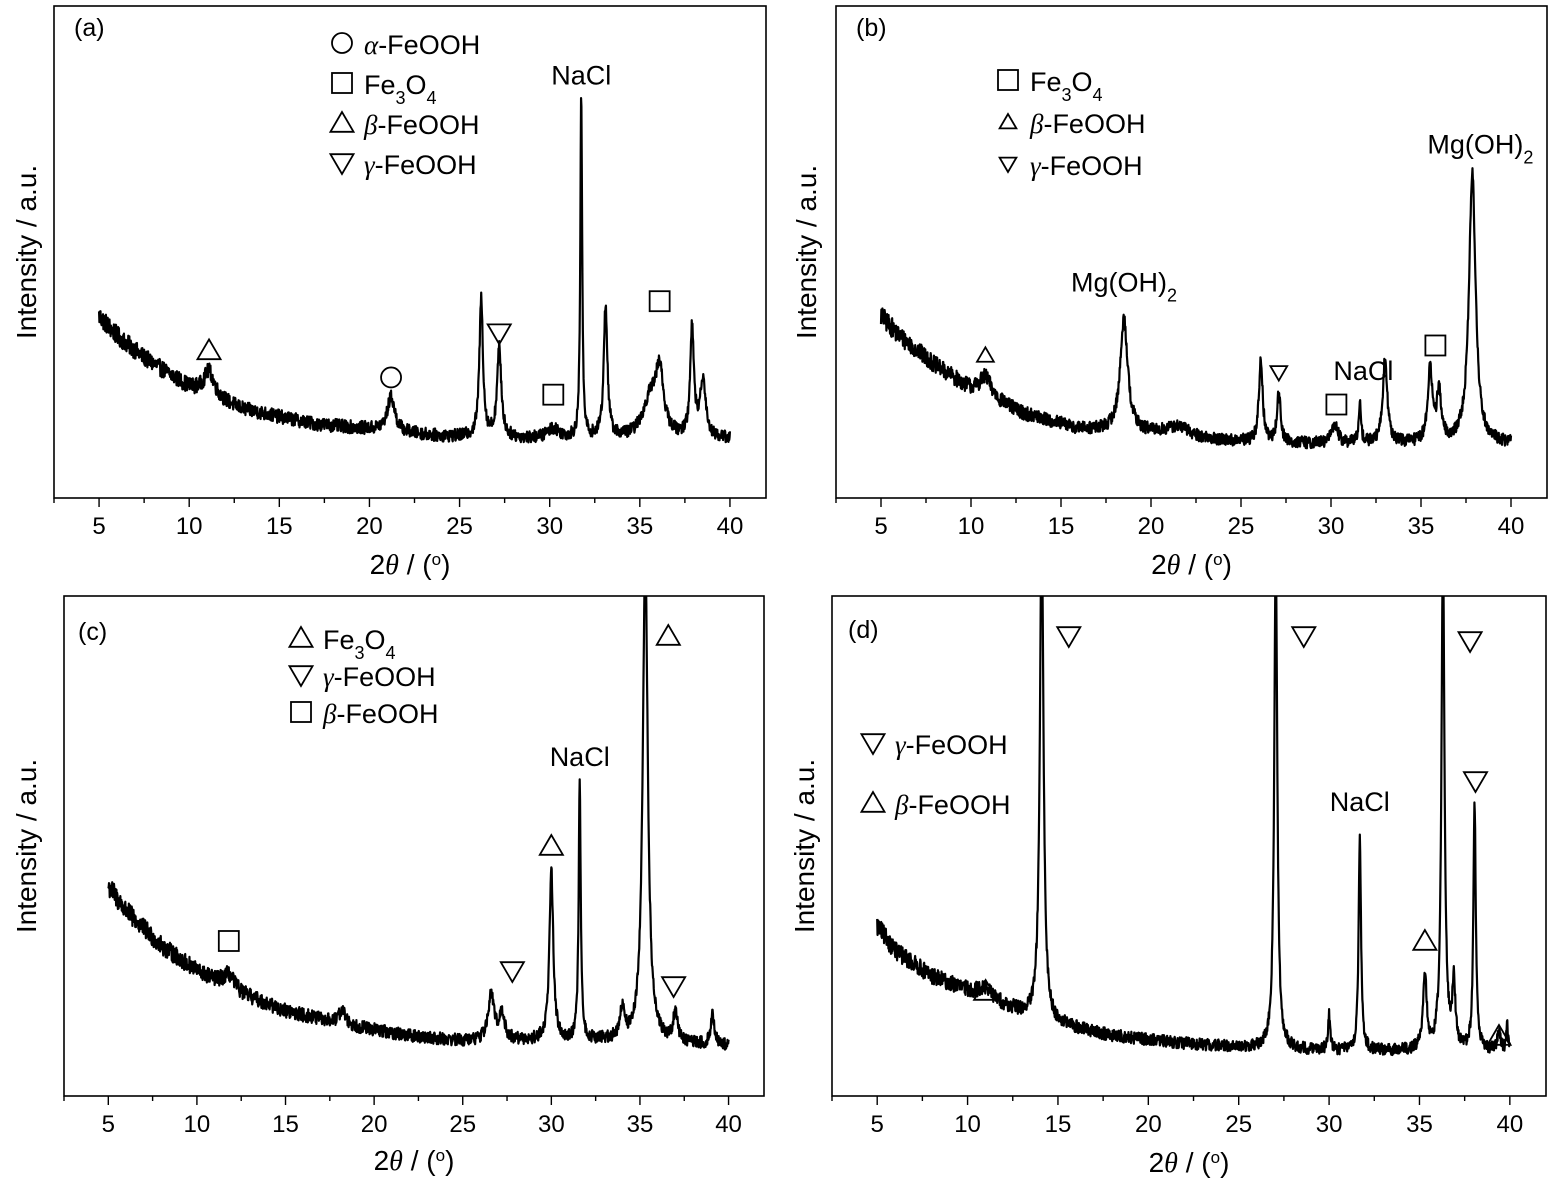  What do you see at coordinates (26, 252) in the screenshot?
I see `y-axis-title: Intensity / a.u.` at bounding box center [26, 252].